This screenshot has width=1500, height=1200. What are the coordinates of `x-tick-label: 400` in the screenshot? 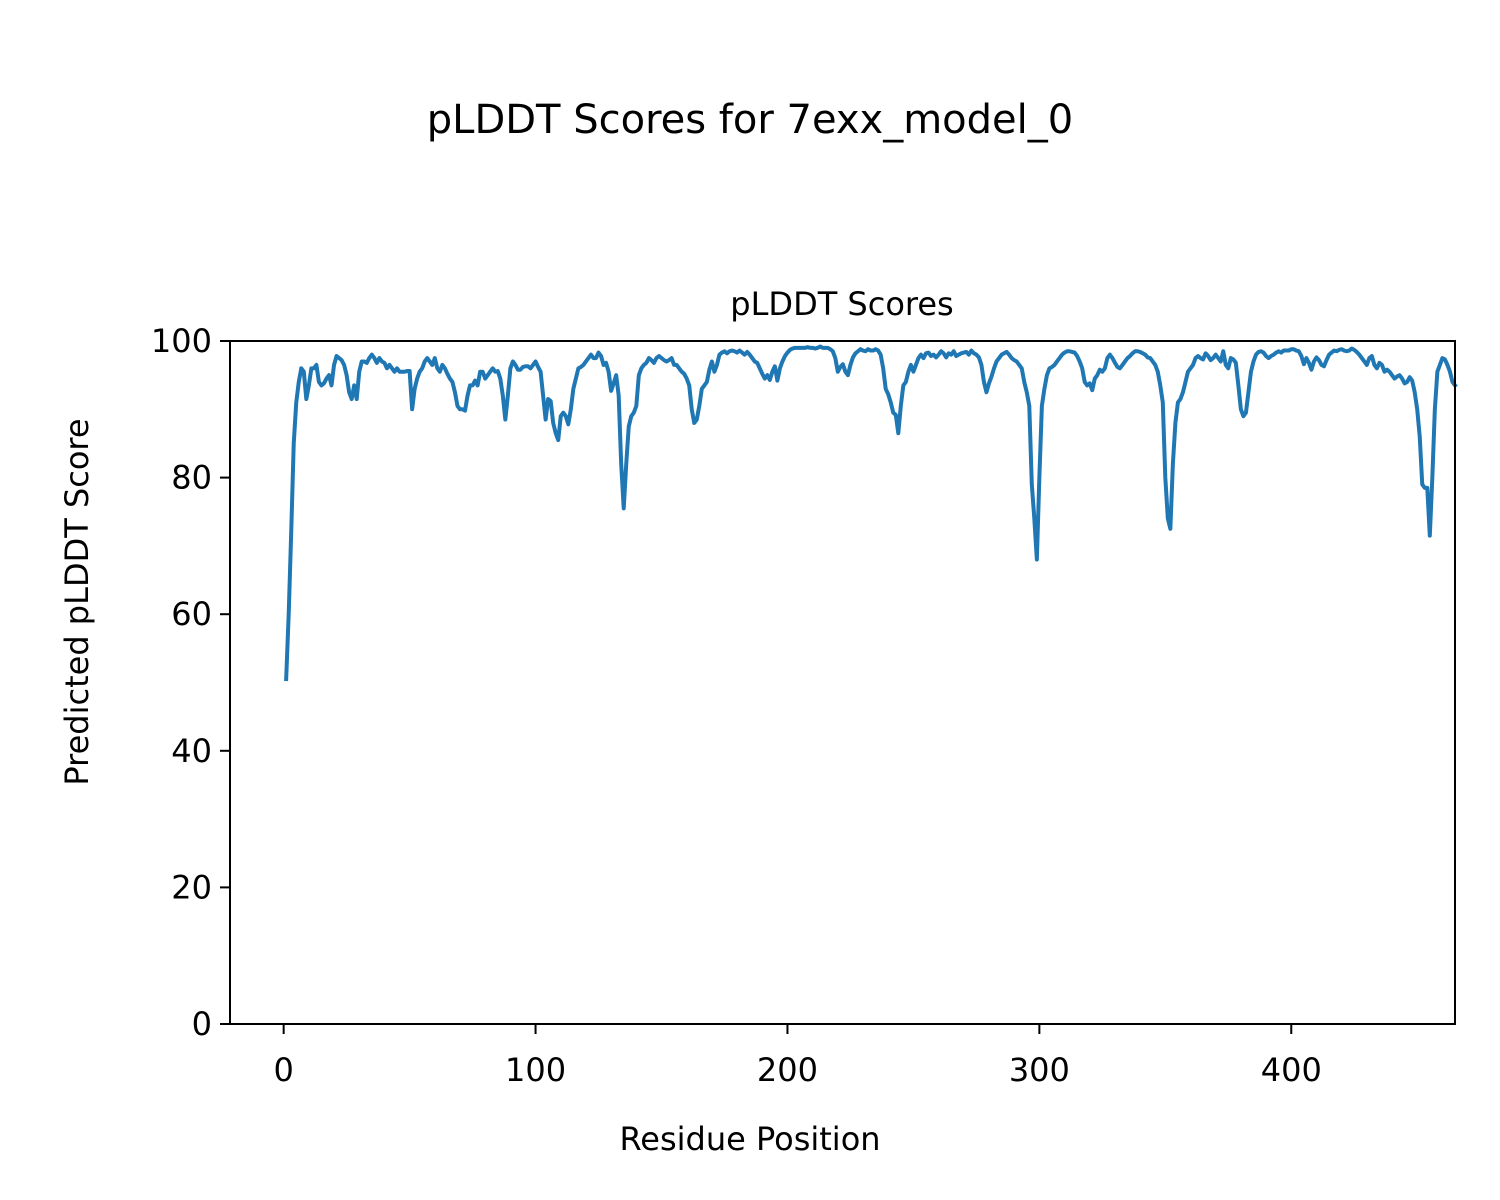 It's located at (1291, 1070).